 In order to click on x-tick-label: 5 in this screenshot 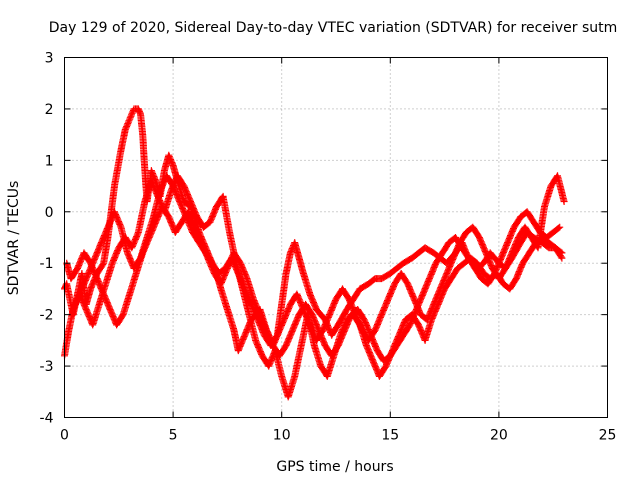, I will do `click(173, 436)`.